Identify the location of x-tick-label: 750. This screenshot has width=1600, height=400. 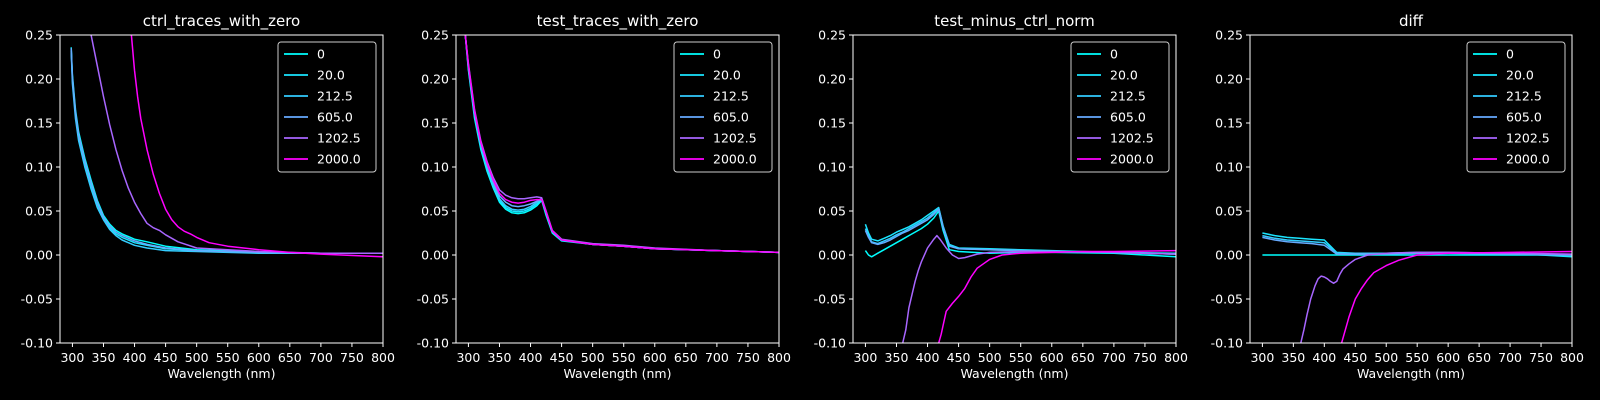
(1145, 357).